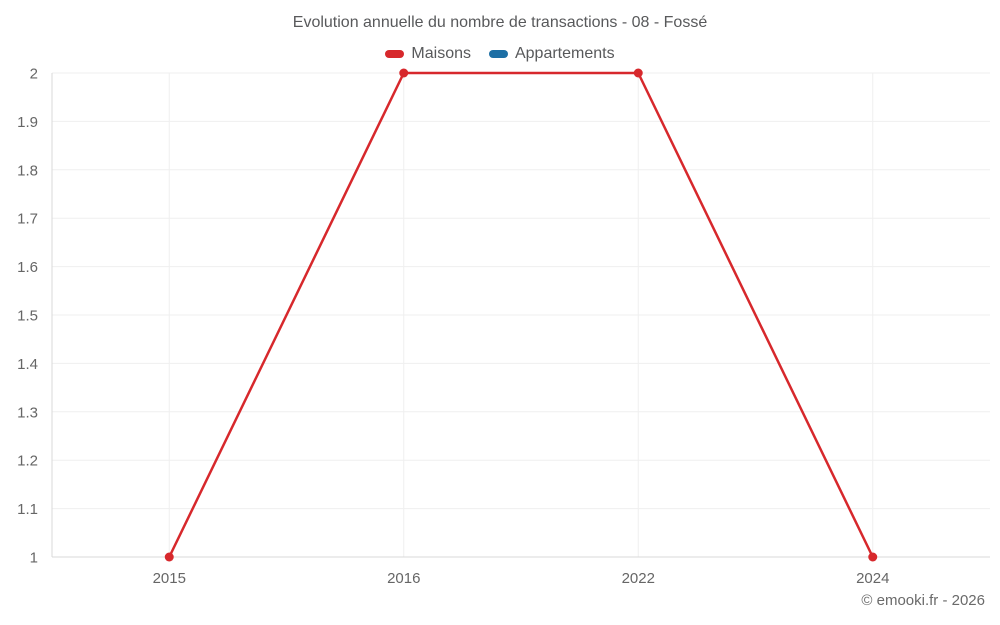 This screenshot has width=1000, height=625. Describe the element at coordinates (34, 74) in the screenshot. I see `y-axis-tick-label: 2` at that location.